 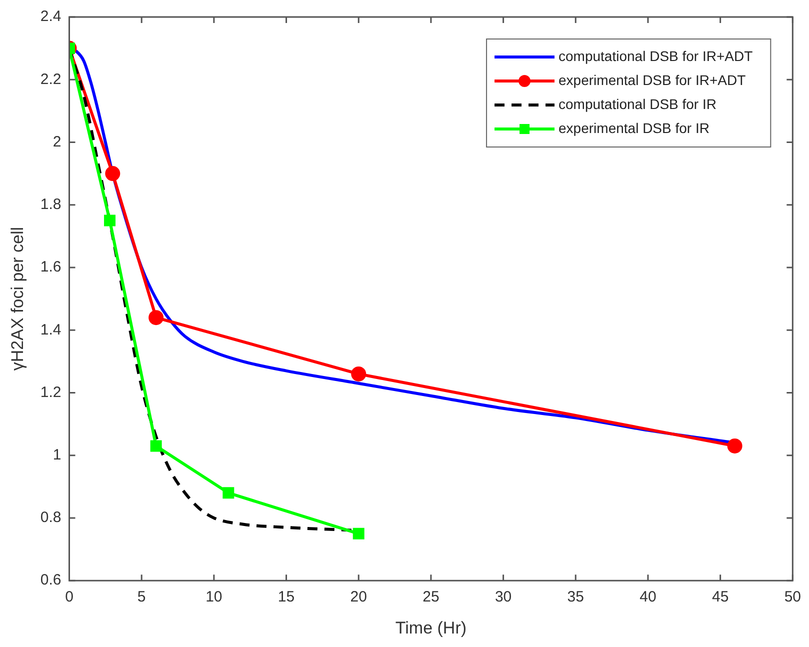 I want to click on legend-label: experimental DSB for IR+ADT, so click(x=652, y=80).